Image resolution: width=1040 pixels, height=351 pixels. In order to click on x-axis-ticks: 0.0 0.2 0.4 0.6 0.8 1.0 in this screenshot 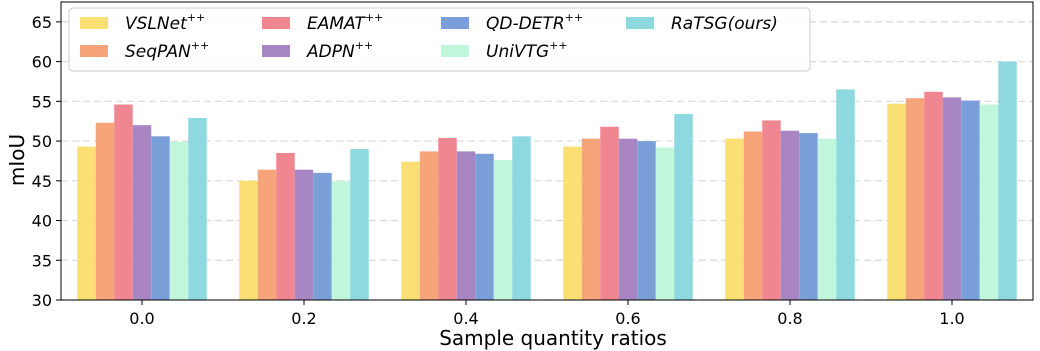, I will do `click(547, 314)`.